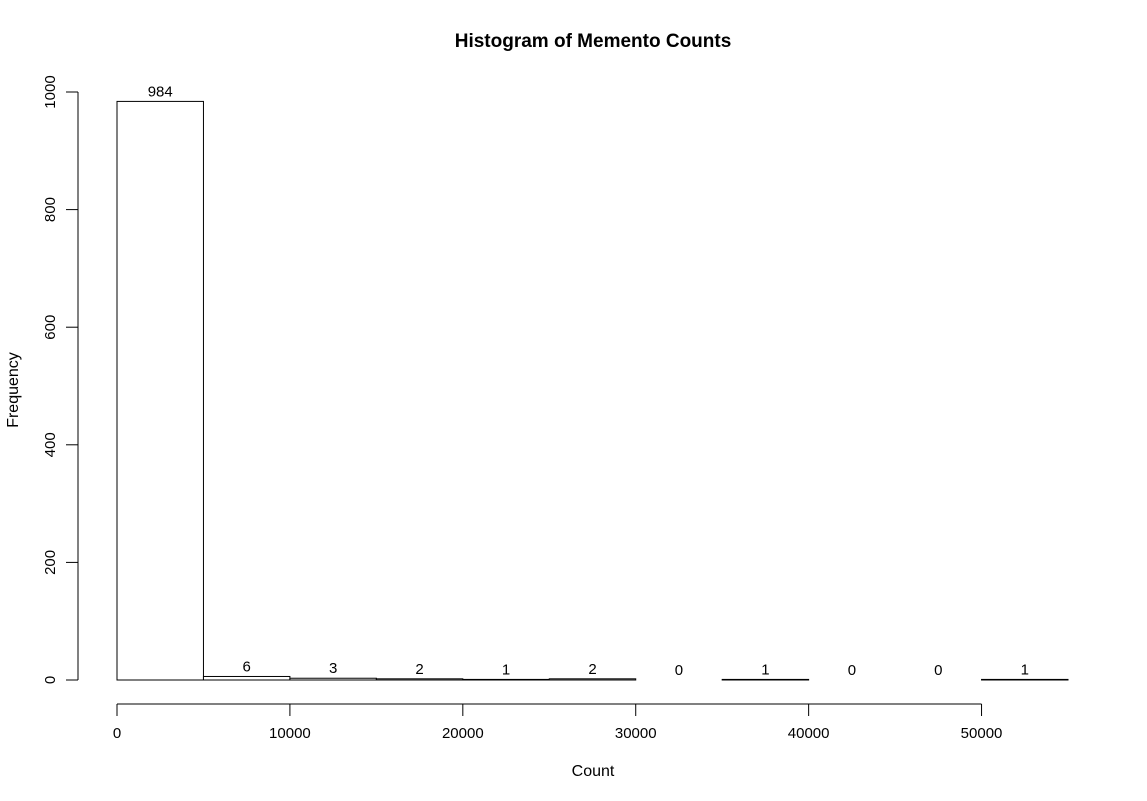  What do you see at coordinates (809, 733) in the screenshot?
I see `x-tick-label: 40000` at bounding box center [809, 733].